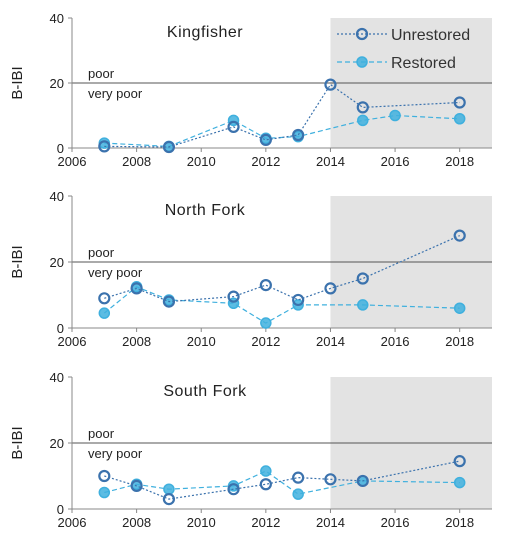  What do you see at coordinates (423, 63) in the screenshot?
I see `legend-label: Restored` at bounding box center [423, 63].